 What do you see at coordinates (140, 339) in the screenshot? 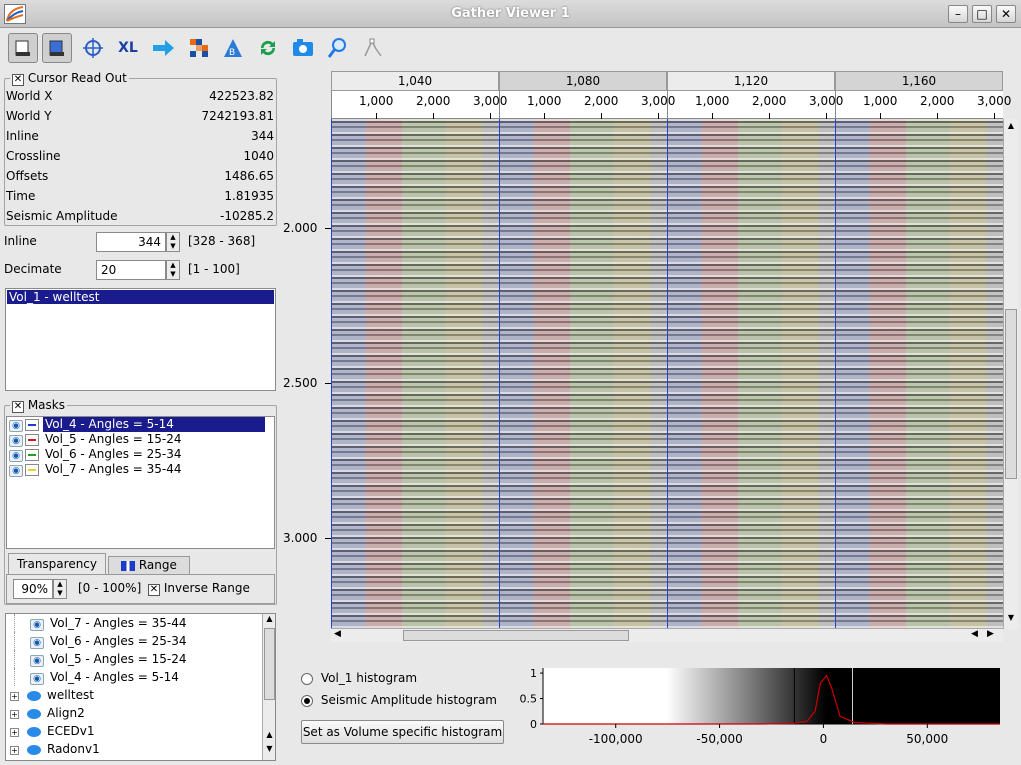
I see `volume-list: Vol_1 - welltest` at bounding box center [140, 339].